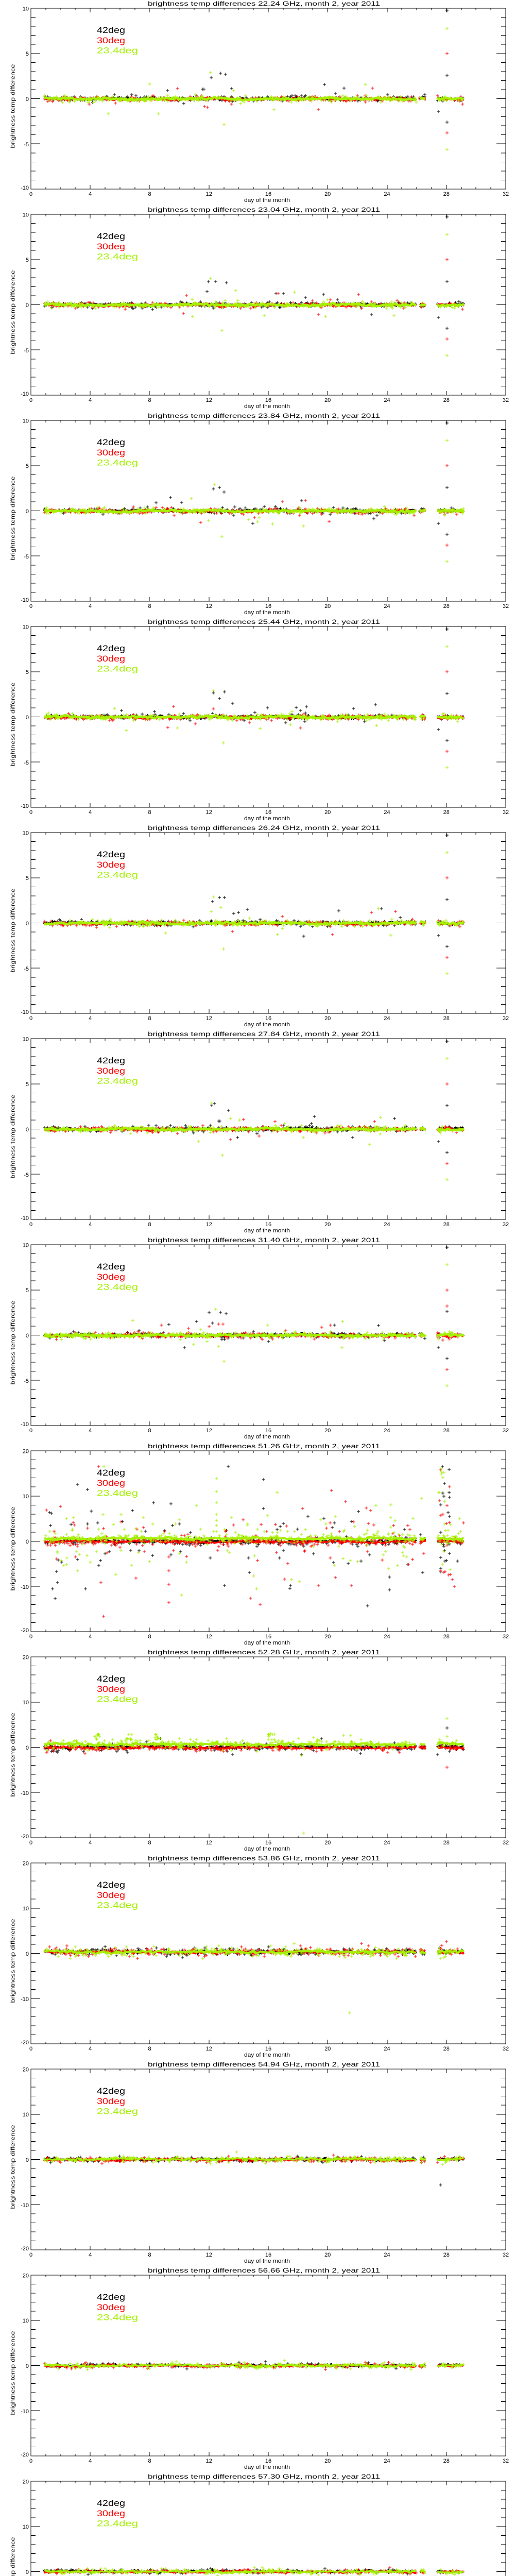 This screenshot has width=515, height=2576. What do you see at coordinates (25, 1631) in the screenshot?
I see `svg-text: -20` at bounding box center [25, 1631].